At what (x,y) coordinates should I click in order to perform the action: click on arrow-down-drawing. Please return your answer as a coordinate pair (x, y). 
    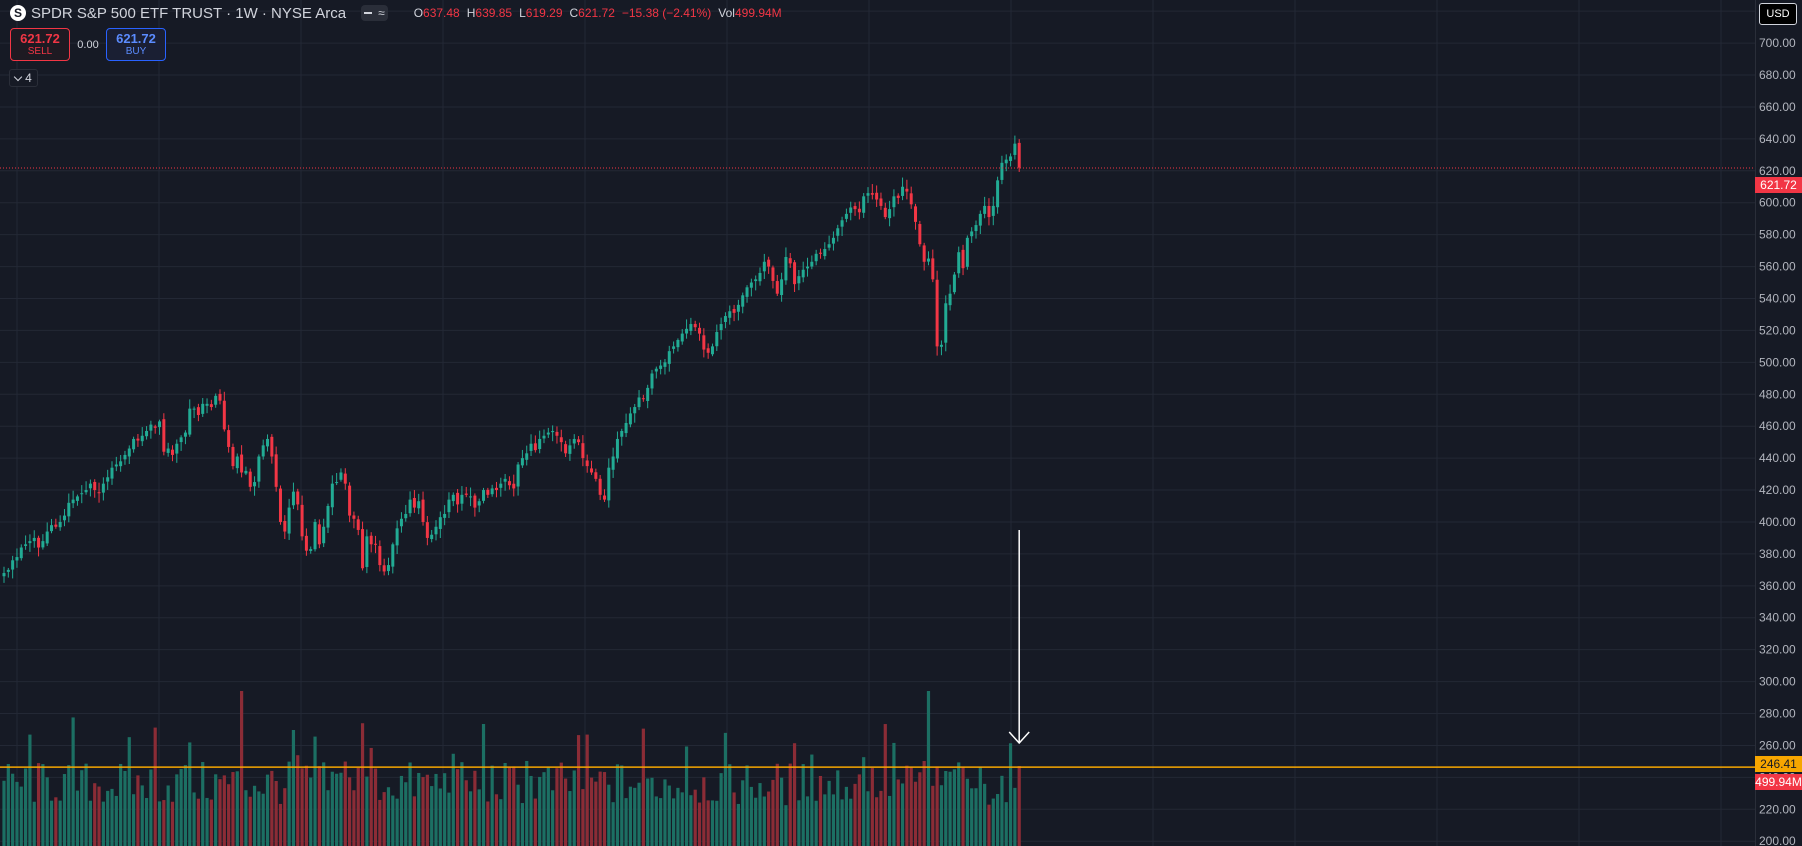
    Looking at the image, I should click on (1019, 637).